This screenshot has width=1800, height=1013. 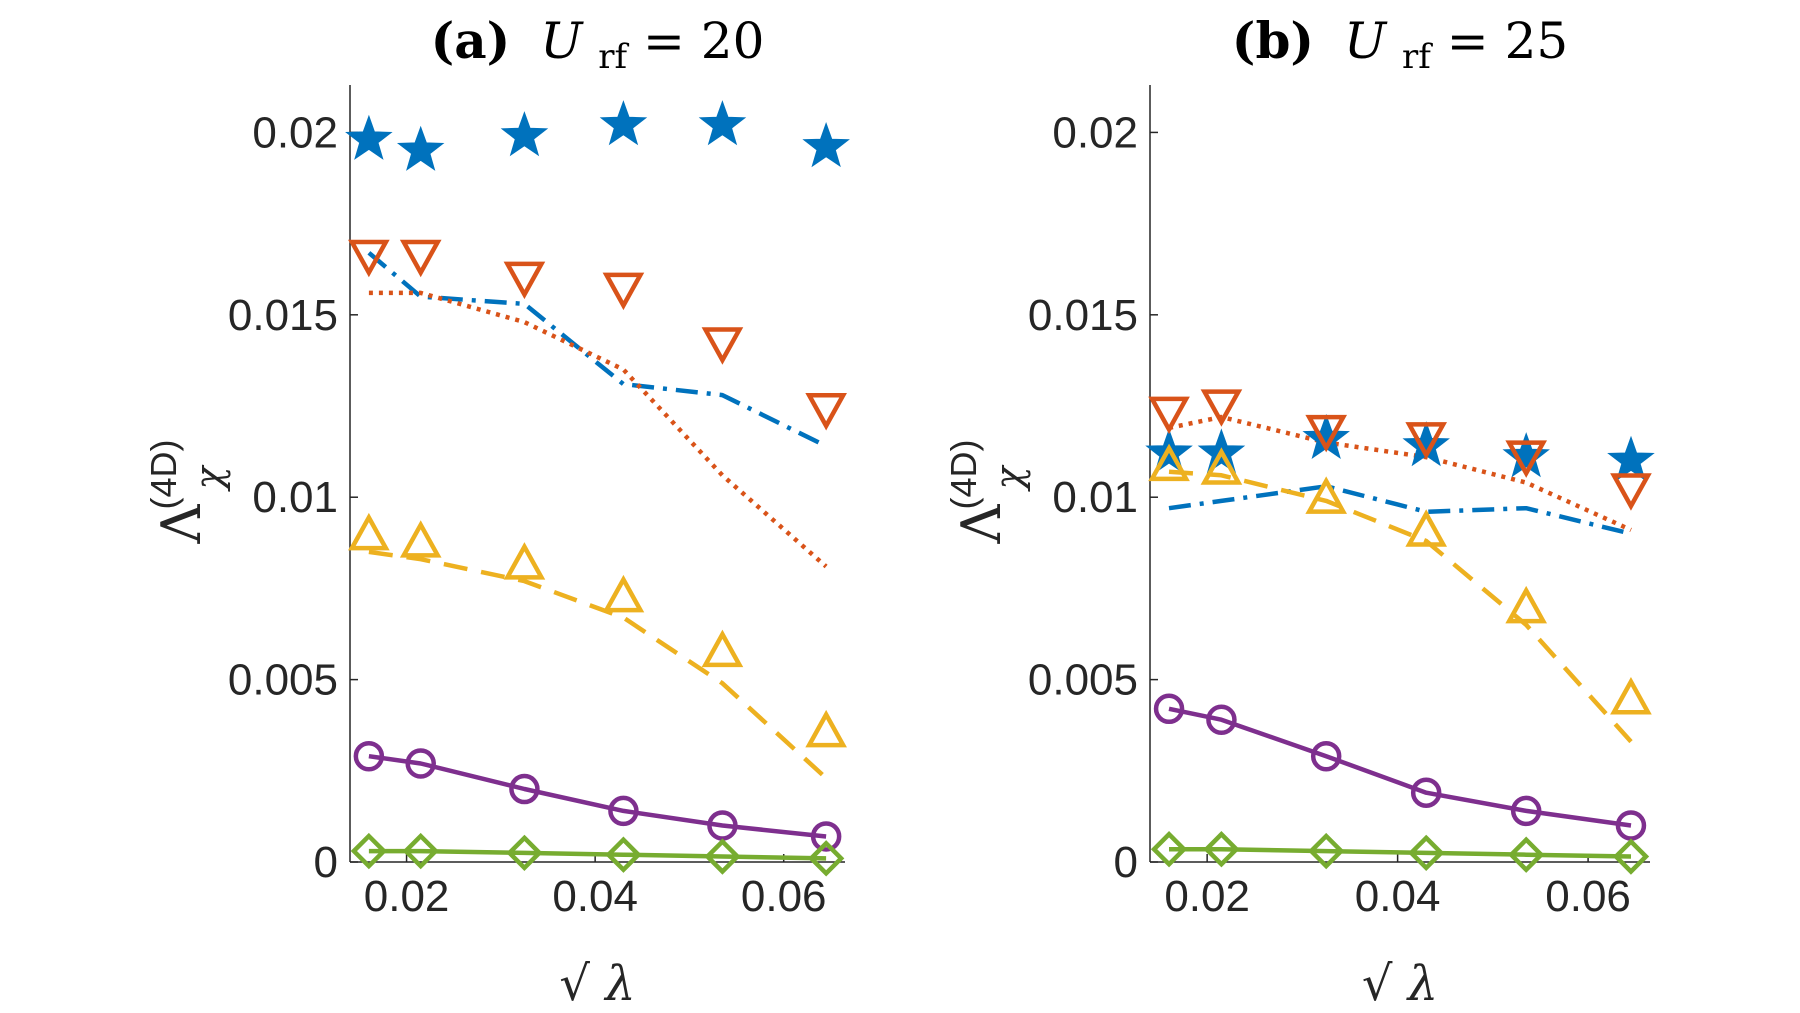 What do you see at coordinates (163, 475) in the screenshot?
I see `panel-a-ylabel-sup: (4D)` at bounding box center [163, 475].